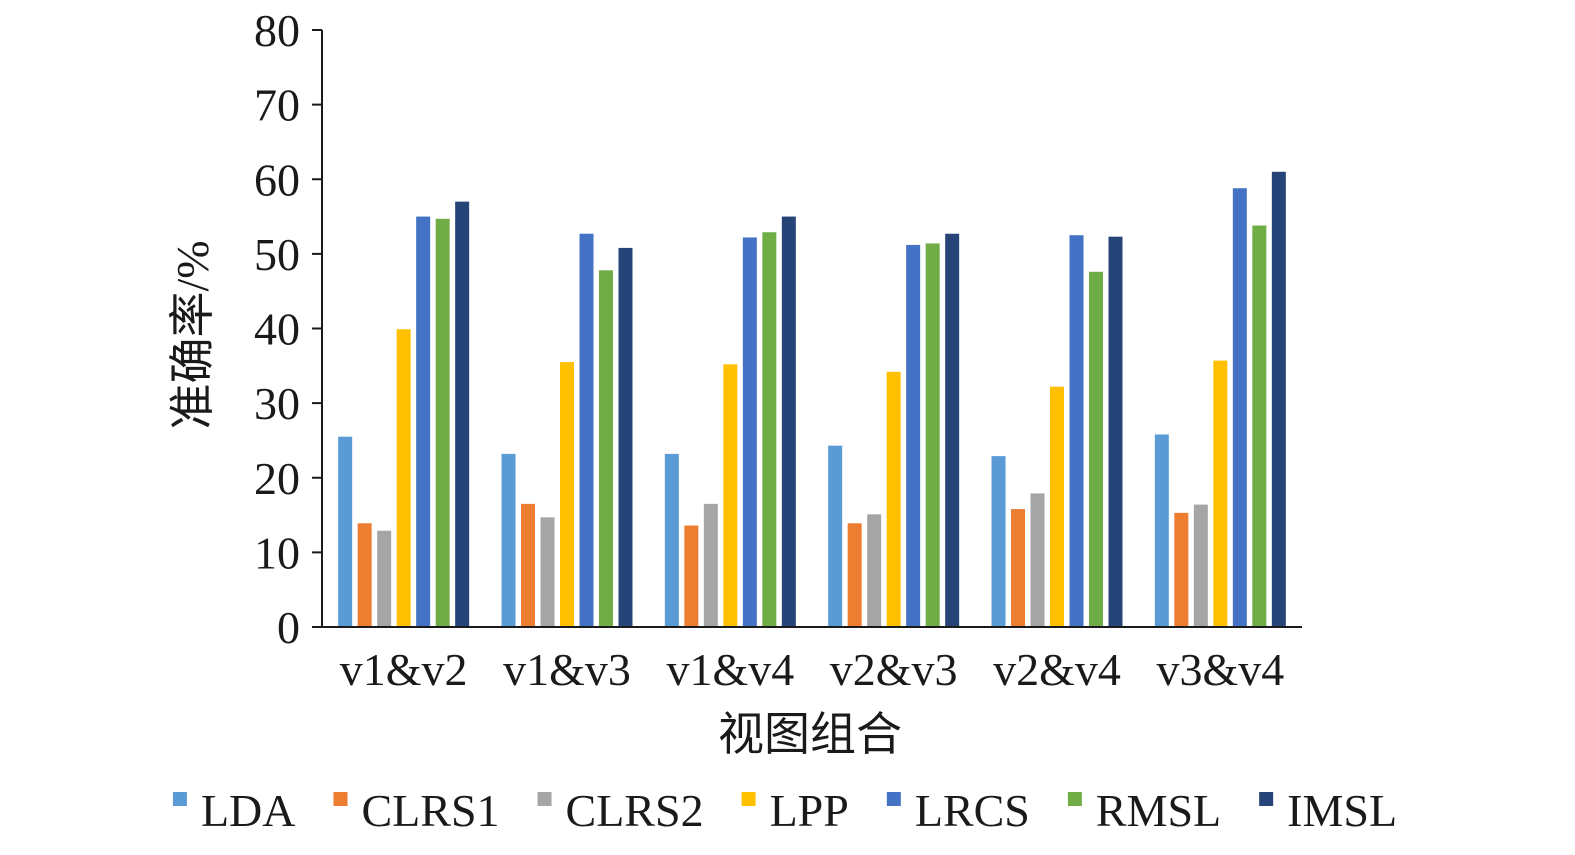  What do you see at coordinates (248, 810) in the screenshot?
I see `legend-label: LDA` at bounding box center [248, 810].